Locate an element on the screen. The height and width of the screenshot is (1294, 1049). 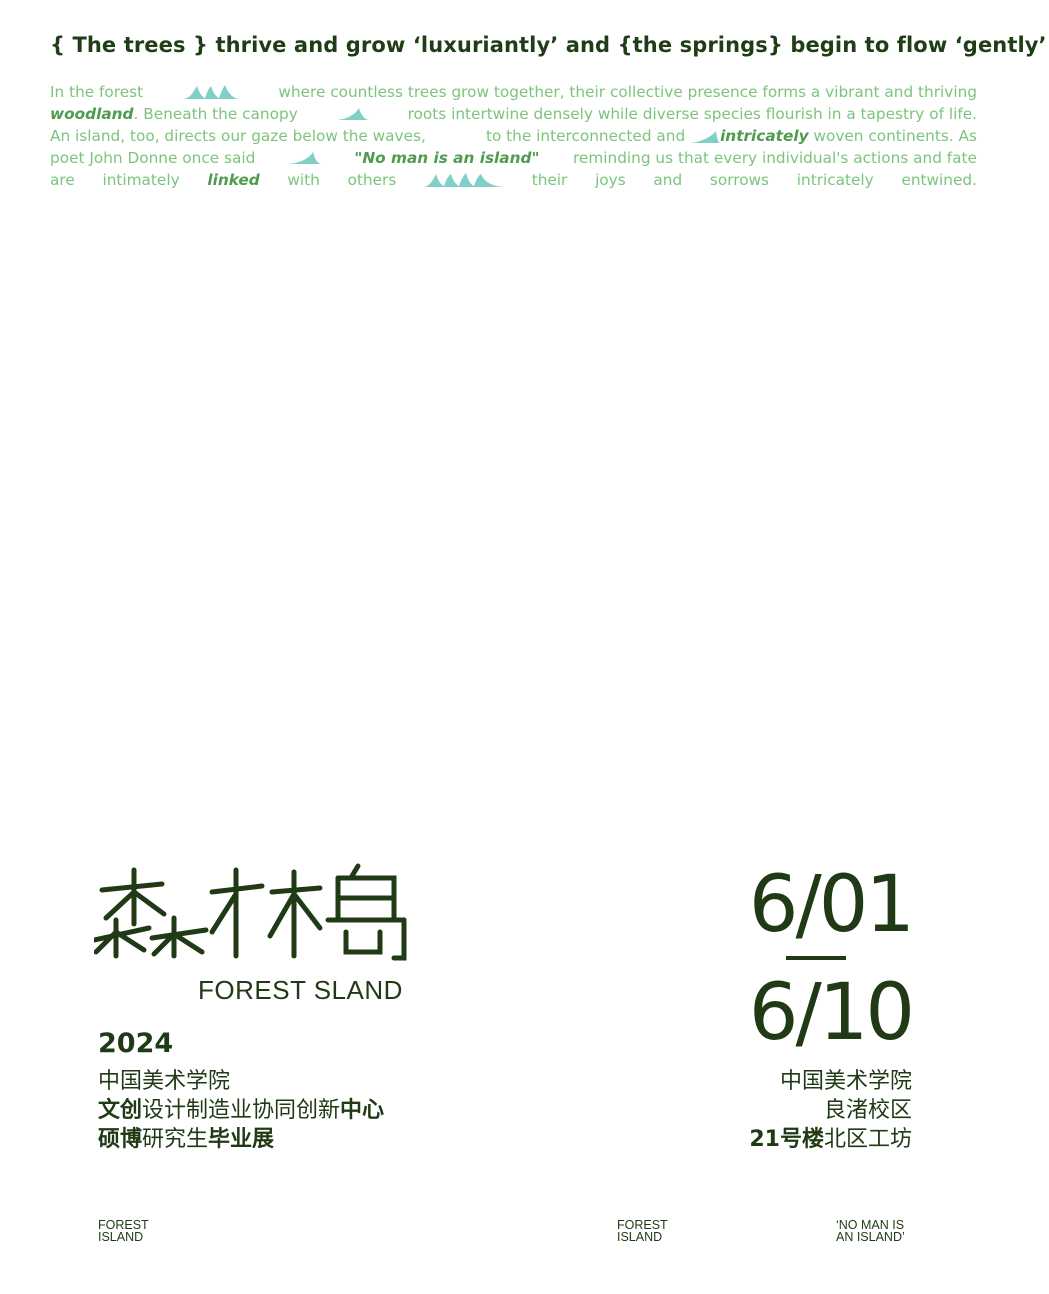
right-info: 中国美术学院 良渚校区 21号楼北区工坊 is located at coordinates (830, 1110).